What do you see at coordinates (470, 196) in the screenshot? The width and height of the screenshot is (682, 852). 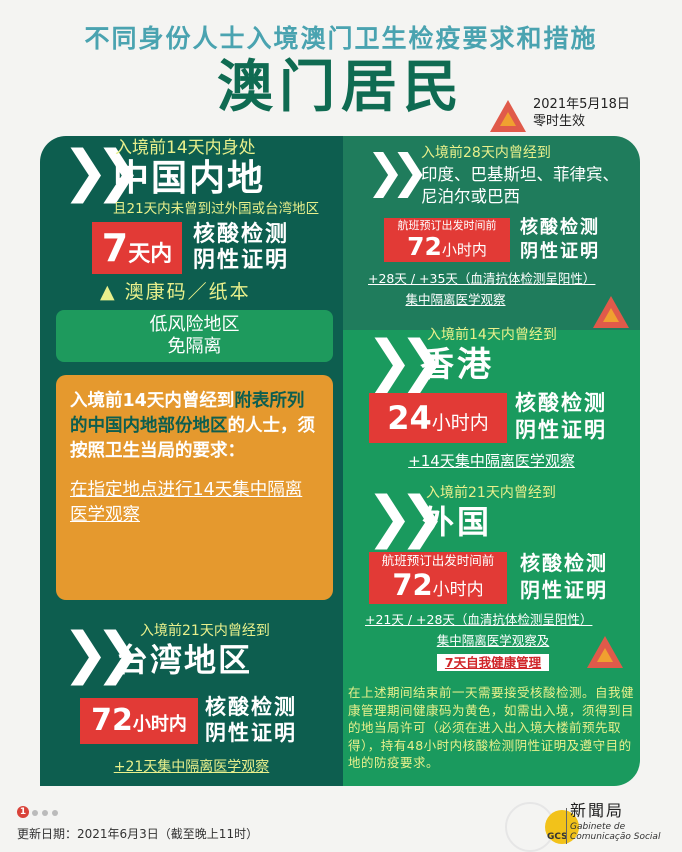 I see `region-line2: 尼泊尔或巴西` at bounding box center [470, 196].